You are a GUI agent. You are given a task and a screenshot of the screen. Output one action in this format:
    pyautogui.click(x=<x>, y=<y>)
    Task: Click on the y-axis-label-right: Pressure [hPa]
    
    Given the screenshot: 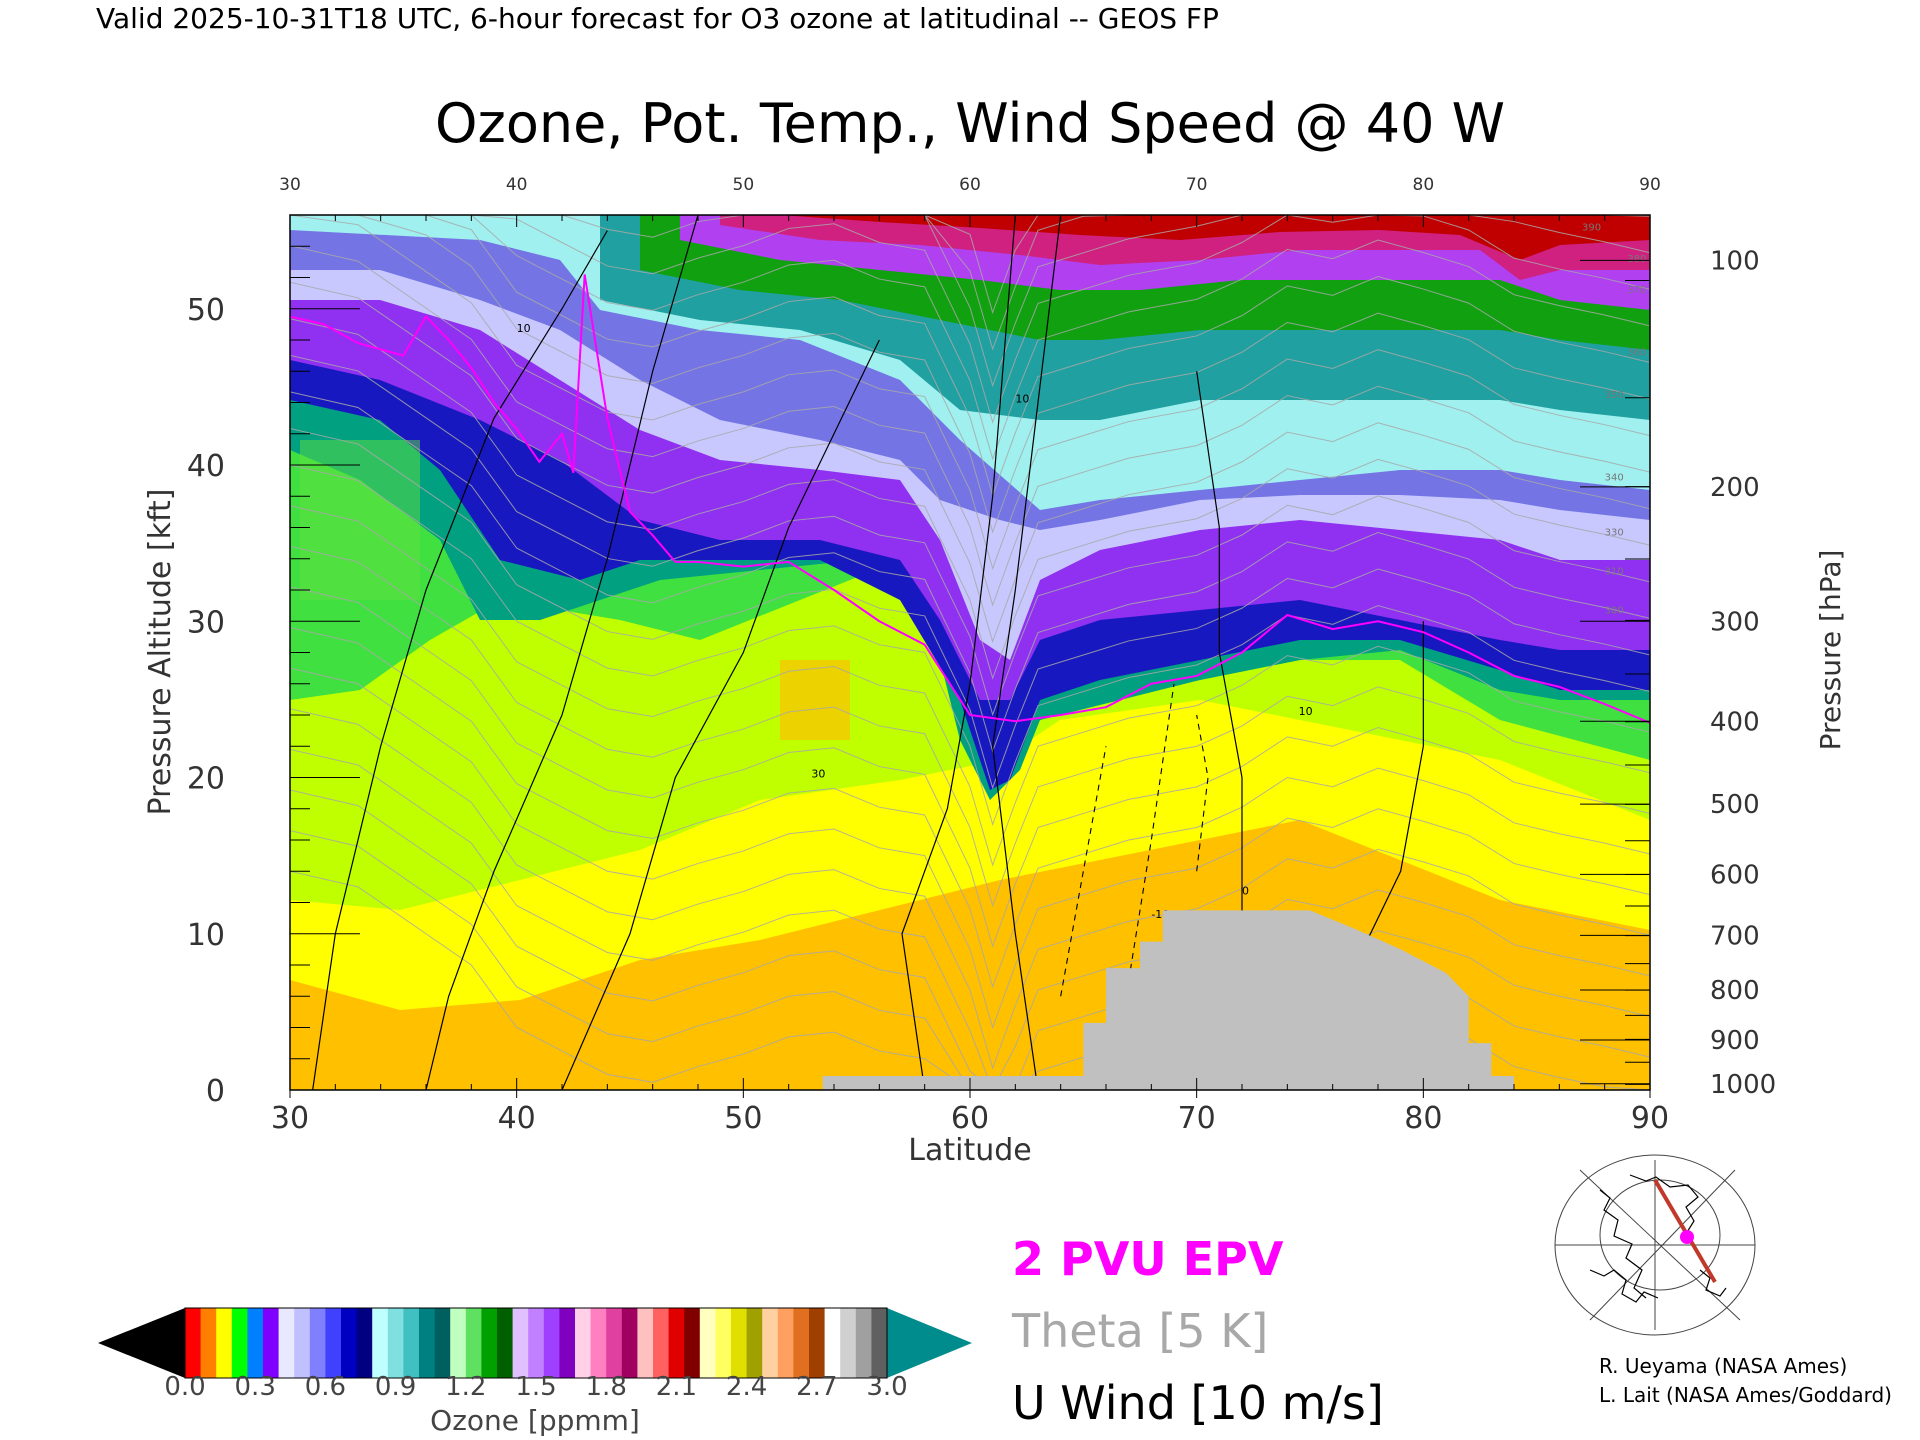 What is the action you would take?
    pyautogui.click(x=1830, y=650)
    